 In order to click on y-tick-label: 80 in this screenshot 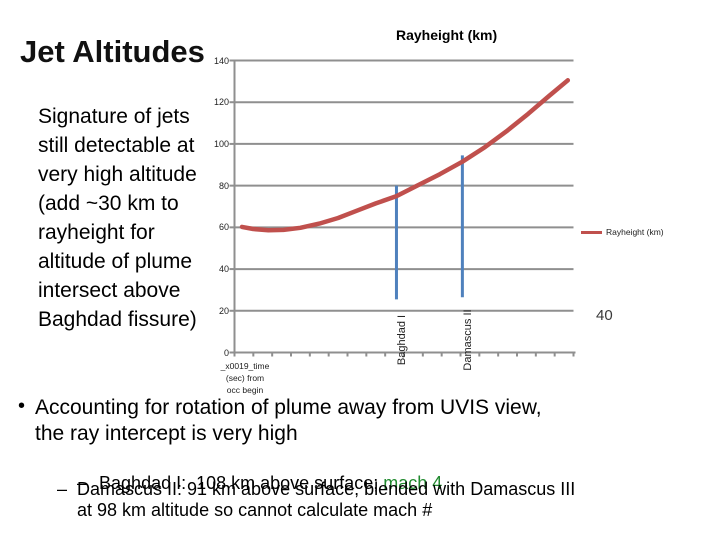, I will do `click(223, 185)`.